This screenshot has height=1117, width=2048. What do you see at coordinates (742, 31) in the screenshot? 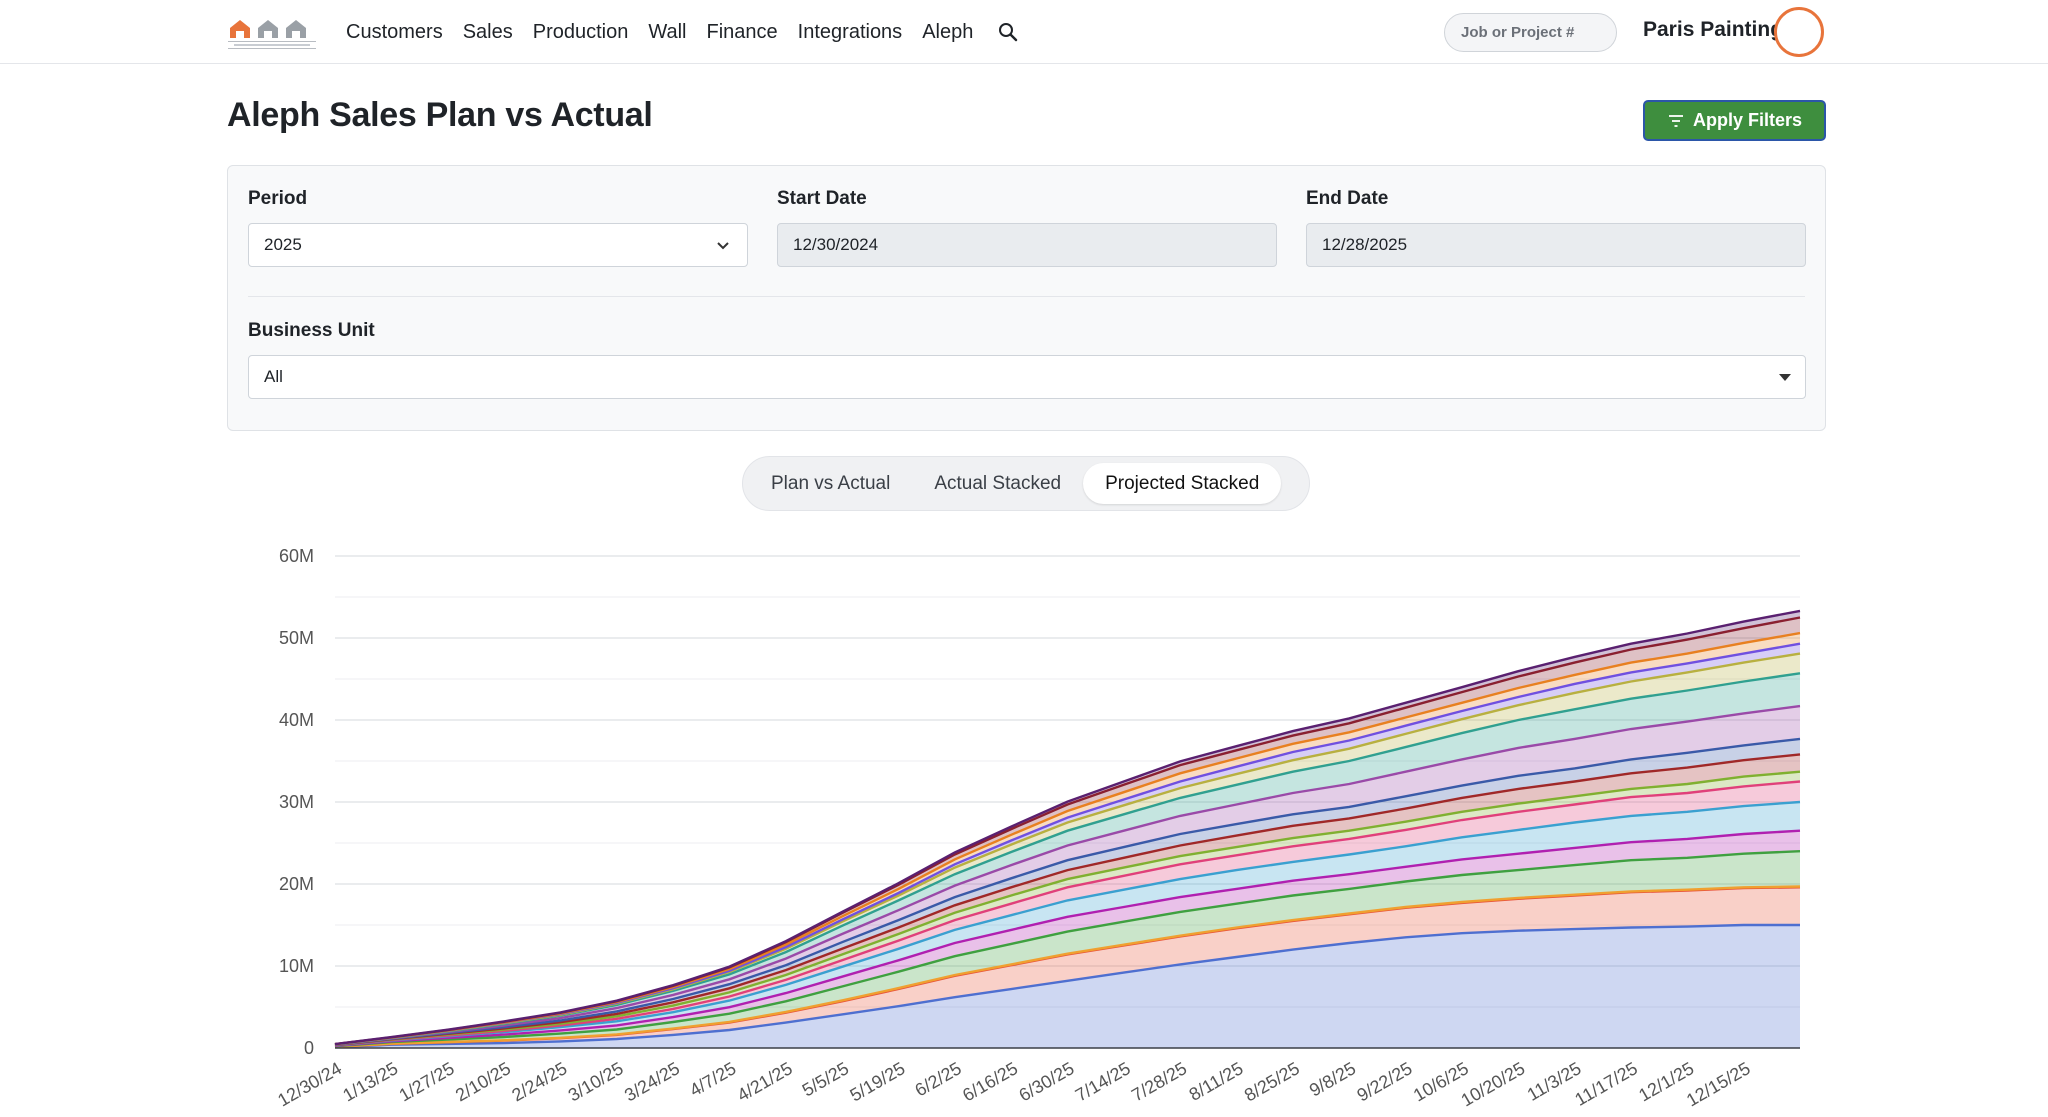
I see `nav-finance: Finance` at bounding box center [742, 31].